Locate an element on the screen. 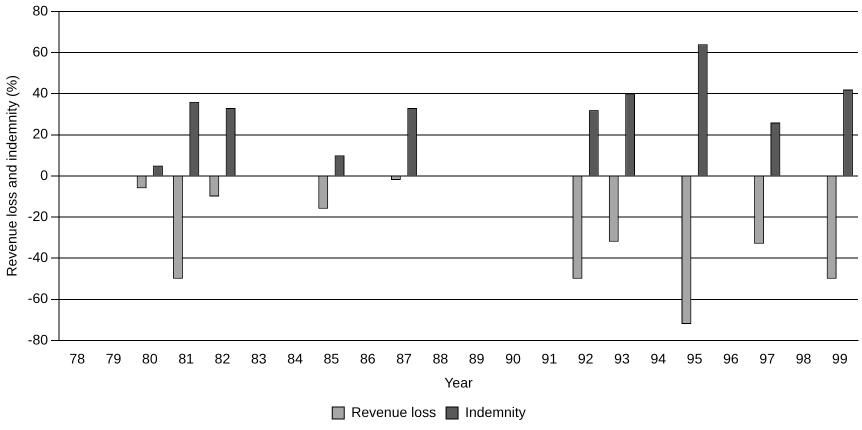 This screenshot has width=862, height=430. x-tick-label: 98 is located at coordinates (804, 358).